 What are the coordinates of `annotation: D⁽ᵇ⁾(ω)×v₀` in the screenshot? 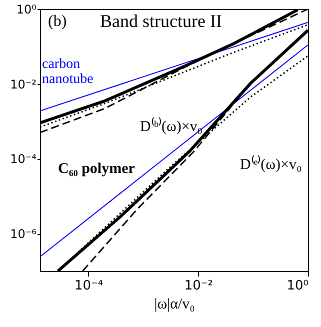 It's located at (171, 126).